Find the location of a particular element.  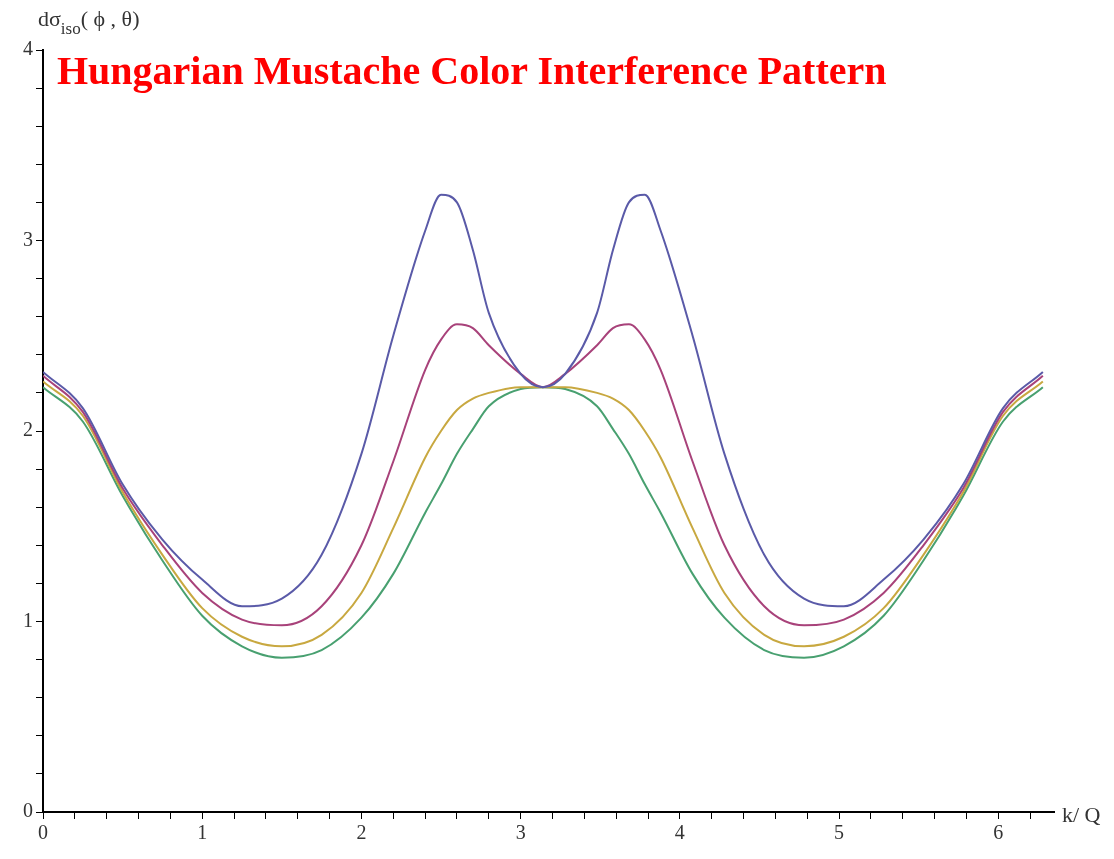

y-tick-label: 1 is located at coordinates (28, 619).